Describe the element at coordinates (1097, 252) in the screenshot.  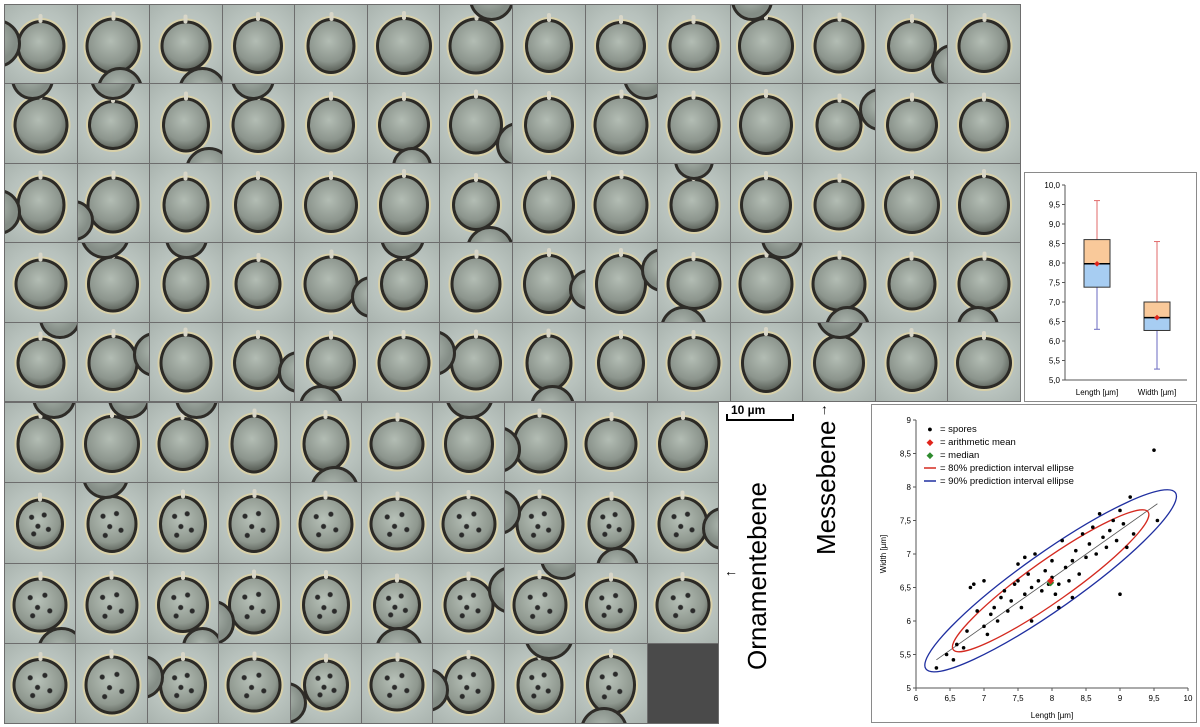
I see `boxplot-upper-box` at that location.